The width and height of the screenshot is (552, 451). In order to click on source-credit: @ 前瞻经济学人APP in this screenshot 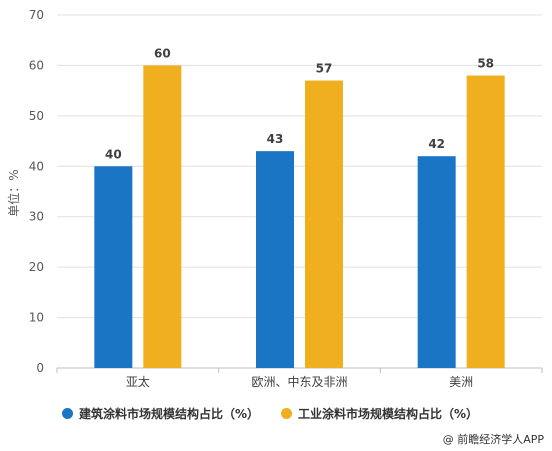, I will do `click(493, 439)`.